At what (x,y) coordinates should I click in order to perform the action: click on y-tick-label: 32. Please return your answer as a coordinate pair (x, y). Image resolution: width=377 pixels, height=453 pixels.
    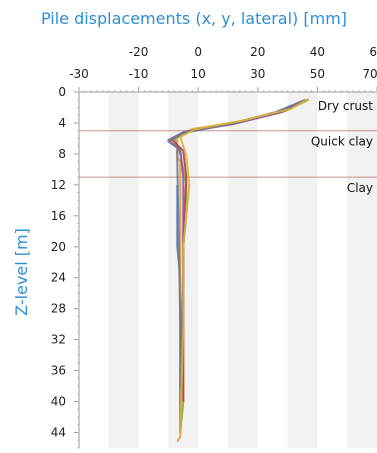
    Looking at the image, I should click on (58, 340).